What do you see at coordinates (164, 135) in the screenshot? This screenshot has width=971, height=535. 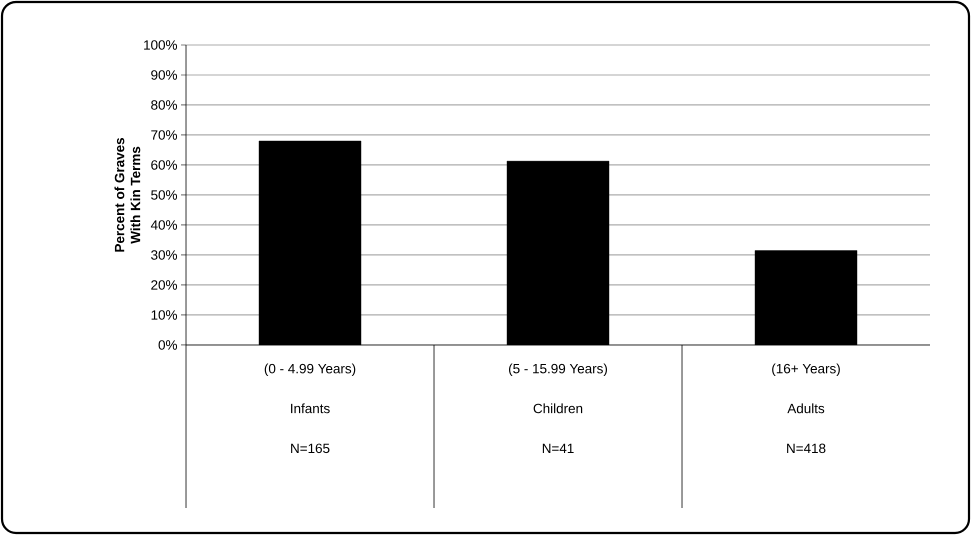 I see `y-tick-label: 70%` at bounding box center [164, 135].